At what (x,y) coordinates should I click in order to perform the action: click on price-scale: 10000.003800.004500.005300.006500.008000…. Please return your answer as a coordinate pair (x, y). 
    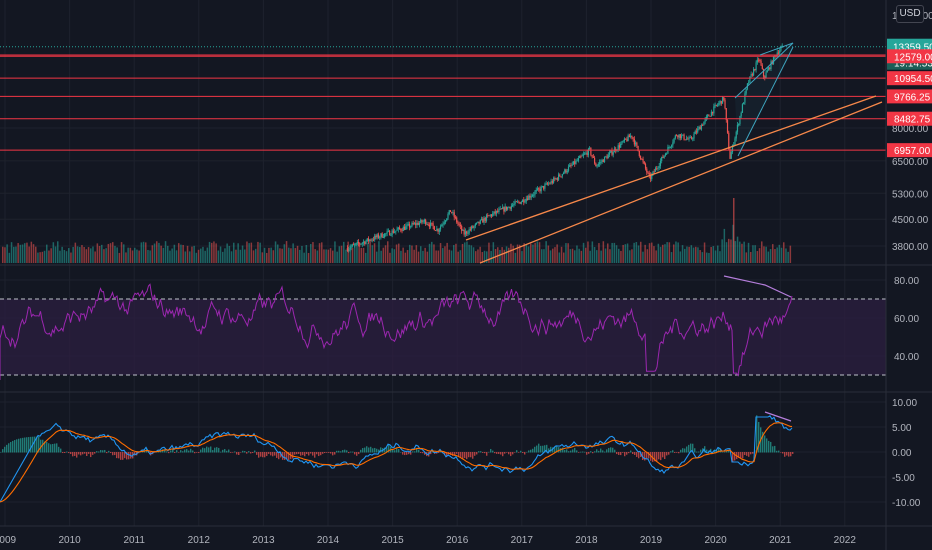
    Looking at the image, I should click on (909, 260).